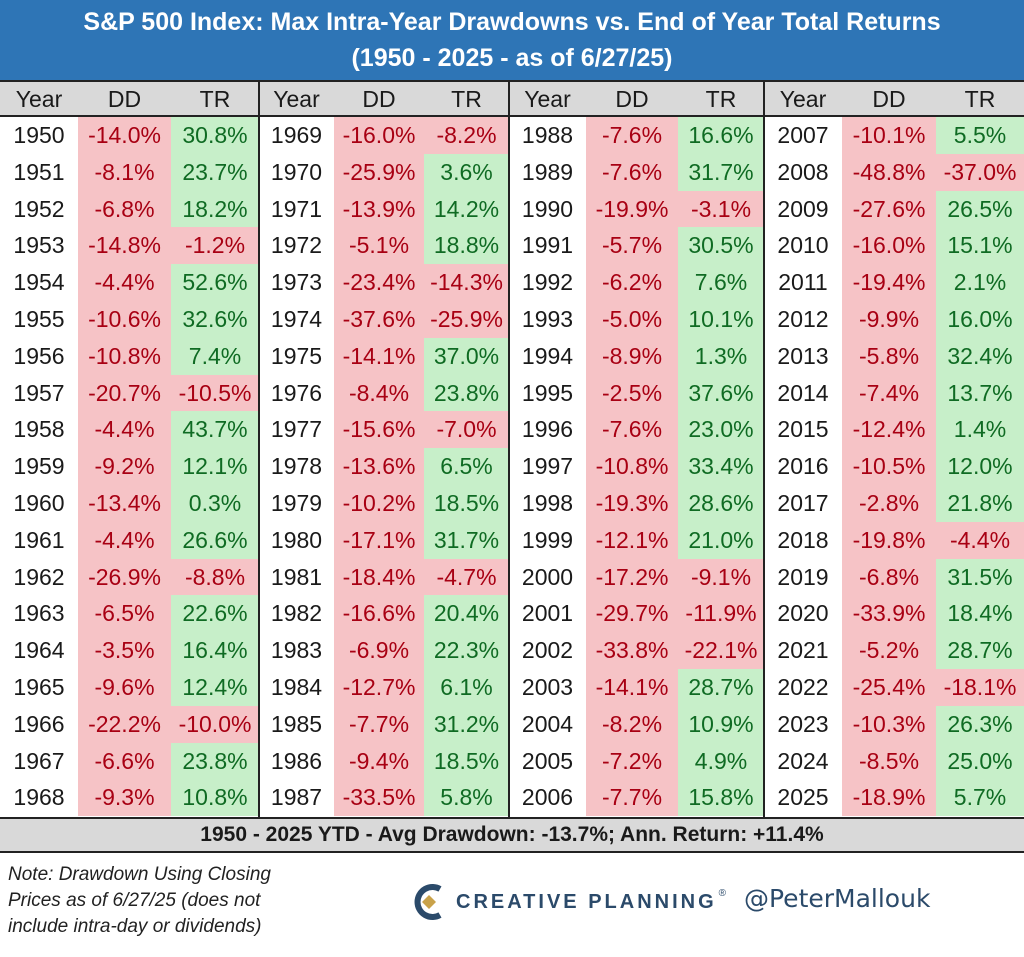 The height and width of the screenshot is (957, 1024). Describe the element at coordinates (296, 760) in the screenshot. I see `year-cell: 1986` at that location.